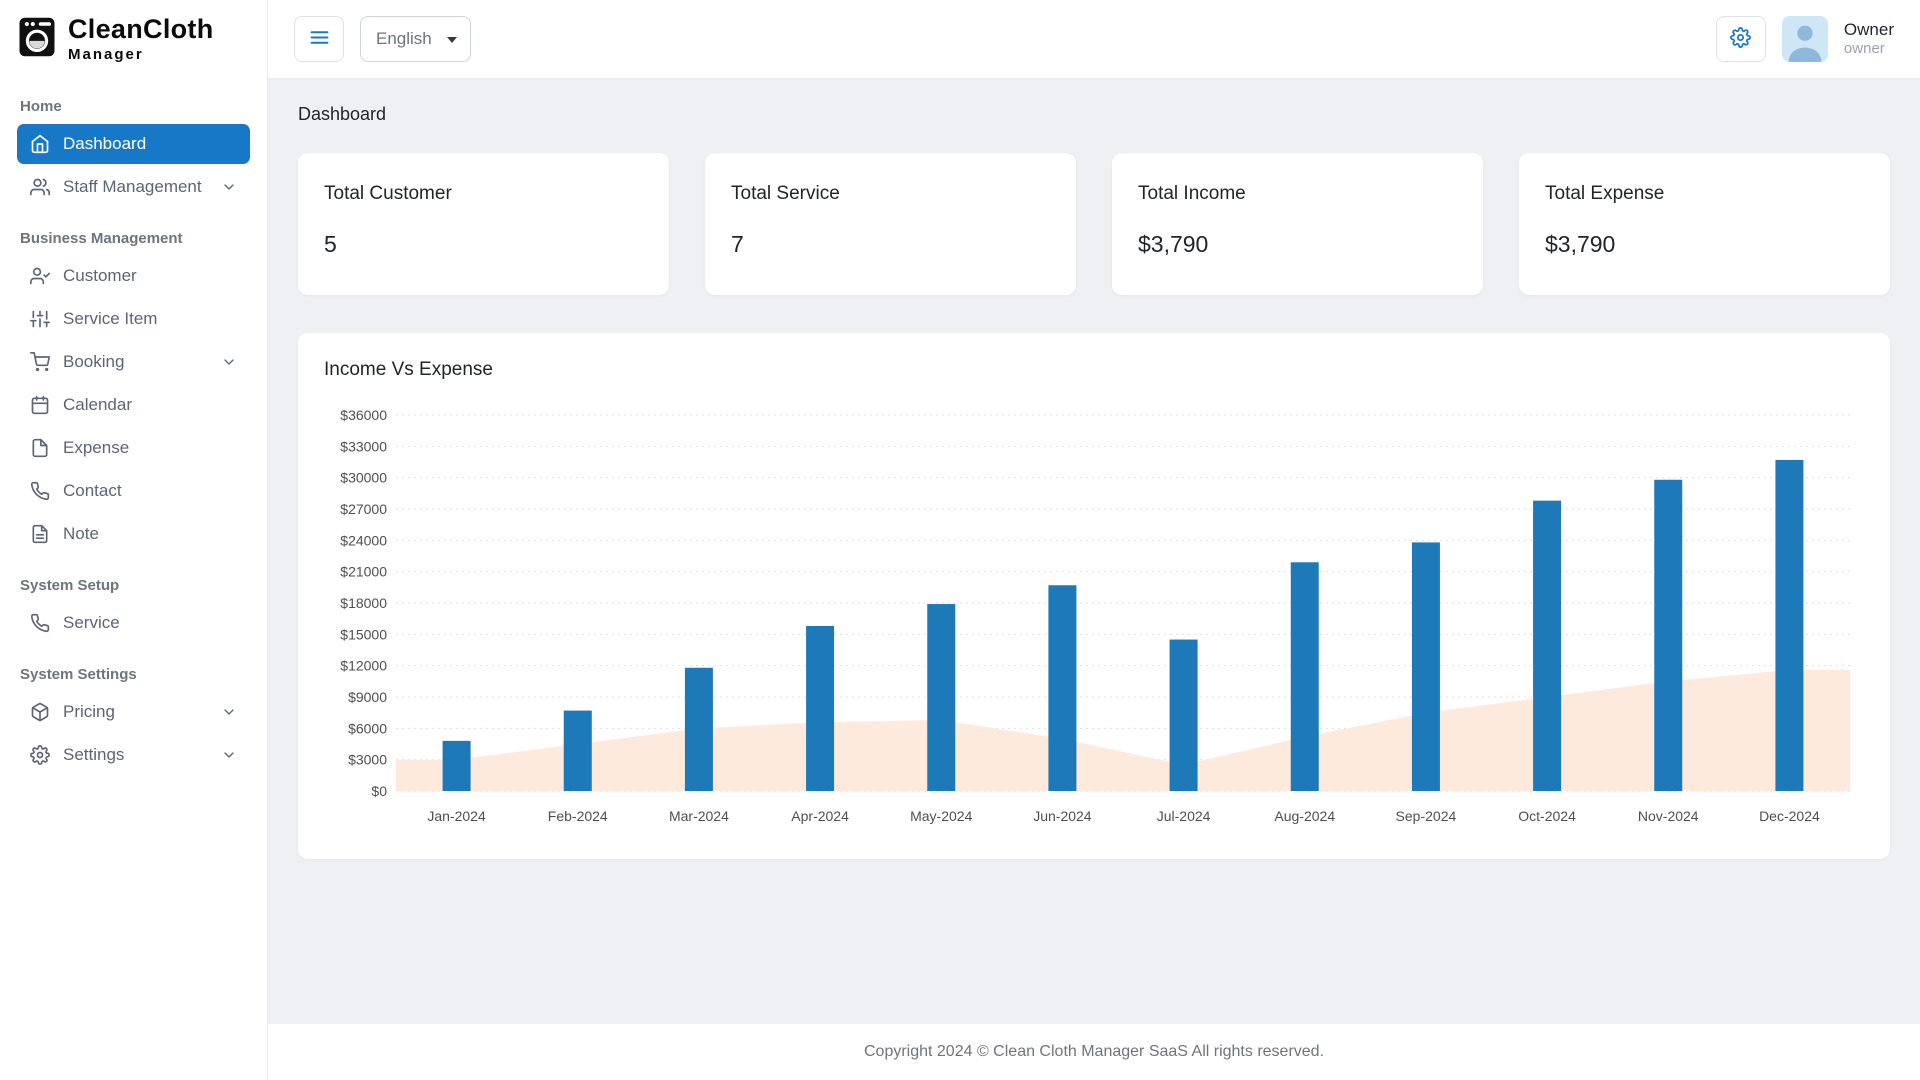 This screenshot has height=1080, width=1920. Describe the element at coordinates (1062, 816) in the screenshot. I see `svg-text: Jun-2024` at that location.